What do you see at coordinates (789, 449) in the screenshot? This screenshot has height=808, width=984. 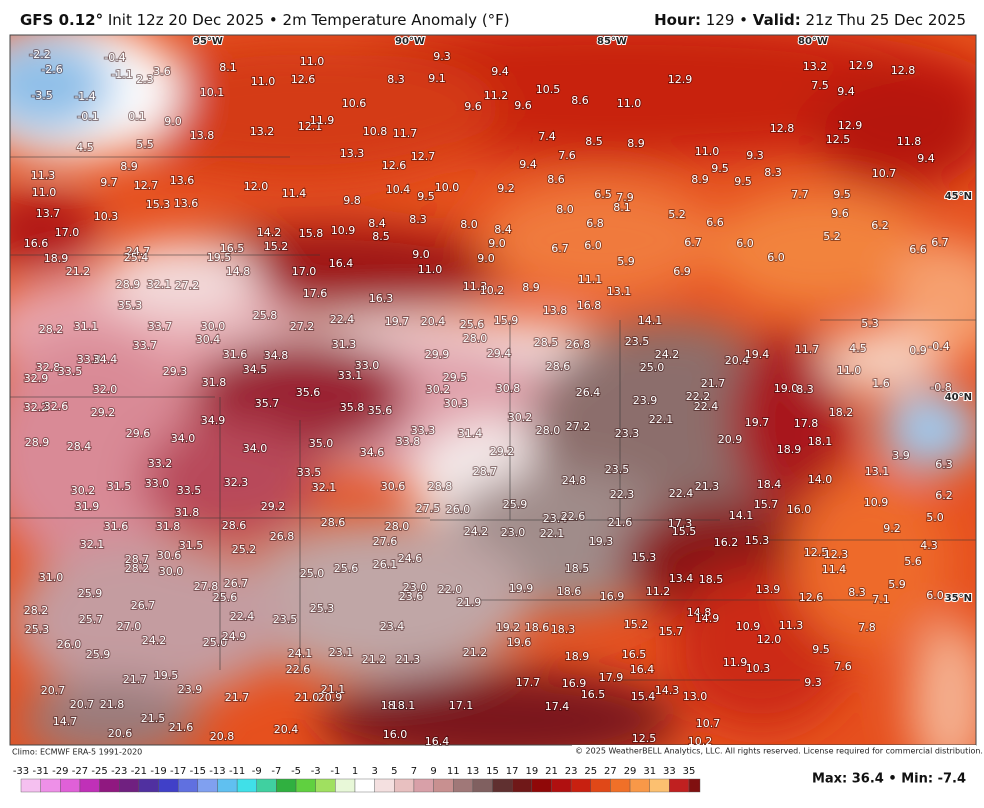 I see `anomaly-value: 18.9` at bounding box center [789, 449].